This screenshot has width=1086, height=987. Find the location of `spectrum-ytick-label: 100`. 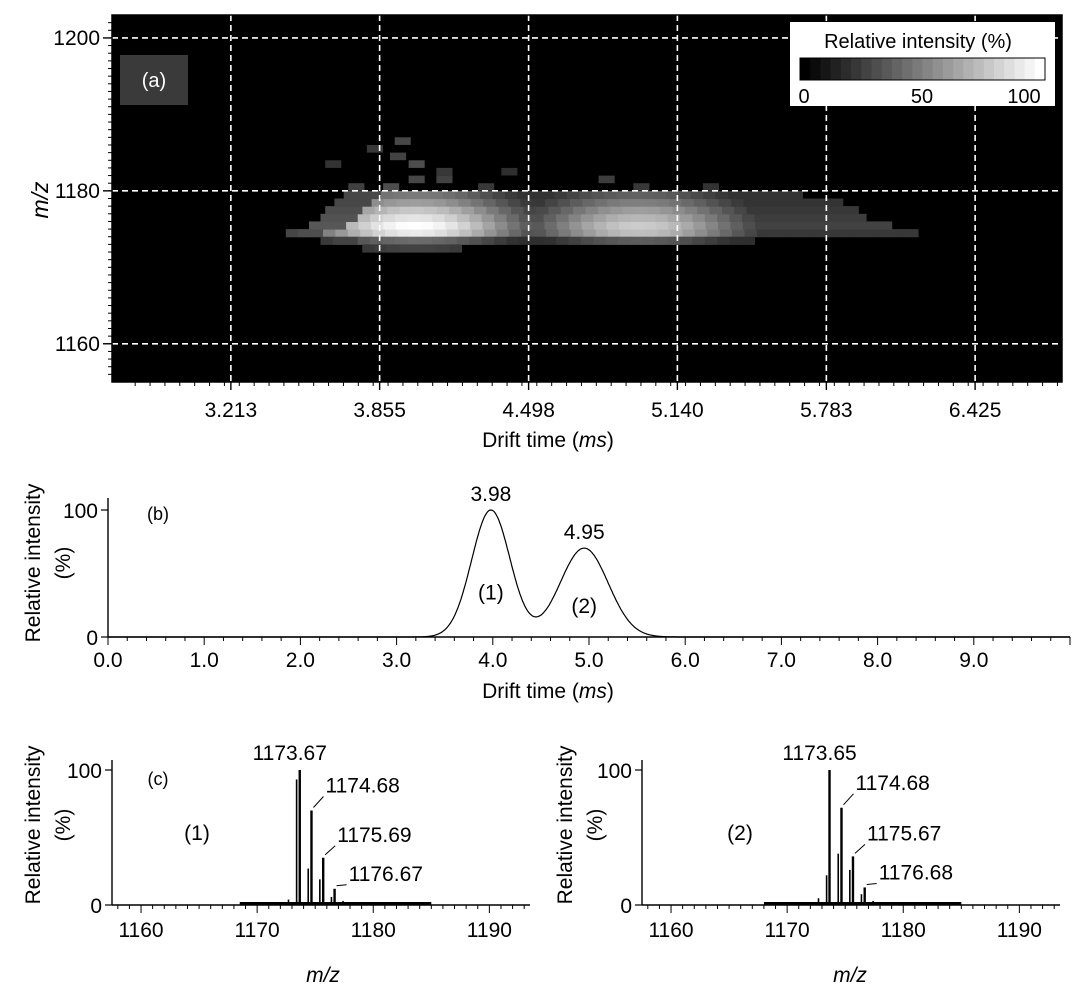

spectrum-ytick-label: 100 is located at coordinates (614, 771).